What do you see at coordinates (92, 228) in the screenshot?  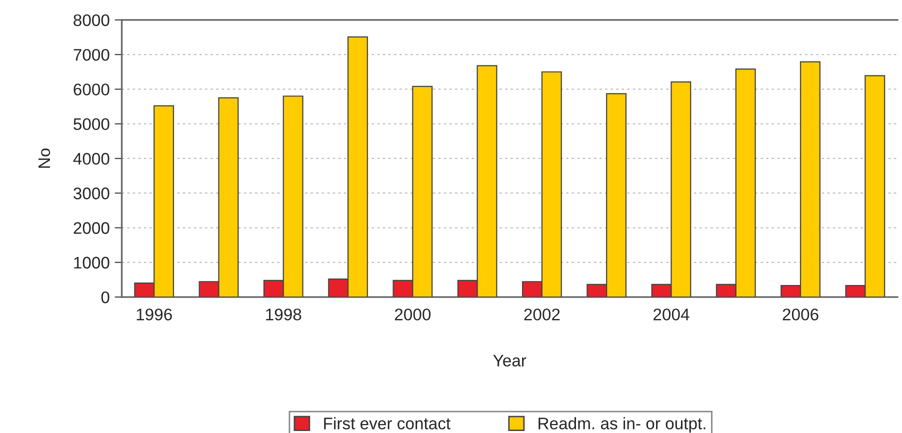 I see `y-tick-label: 2000` at bounding box center [92, 228].